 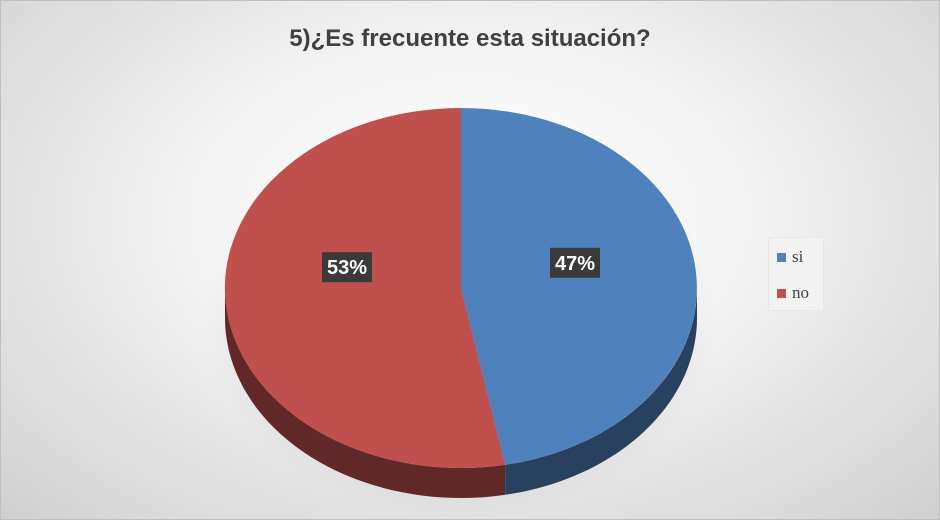 I want to click on legend-item-si: si, so click(x=790, y=256).